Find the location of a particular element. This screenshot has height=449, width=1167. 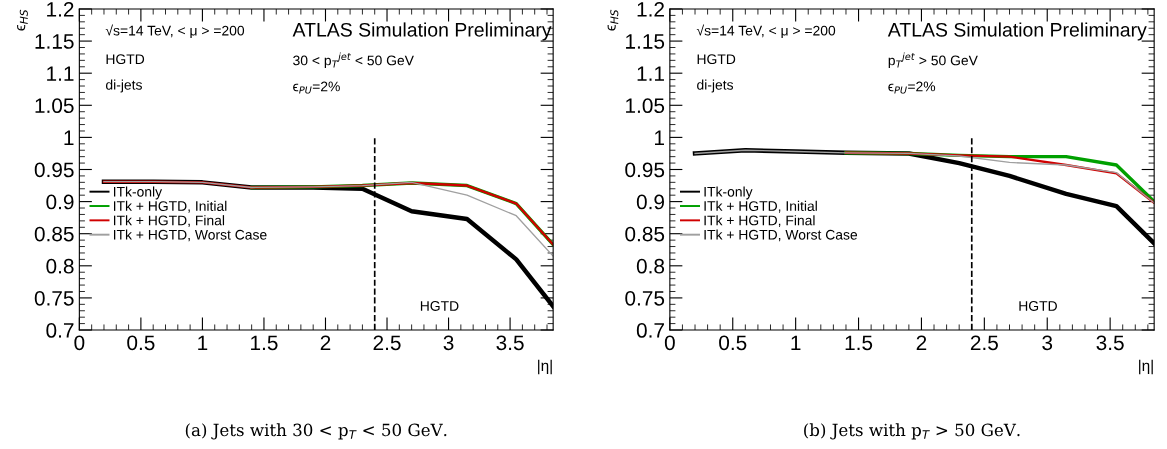

annotation: 30 < p$_{T}$$^{jet}$ < 50 GeV is located at coordinates (353, 60).